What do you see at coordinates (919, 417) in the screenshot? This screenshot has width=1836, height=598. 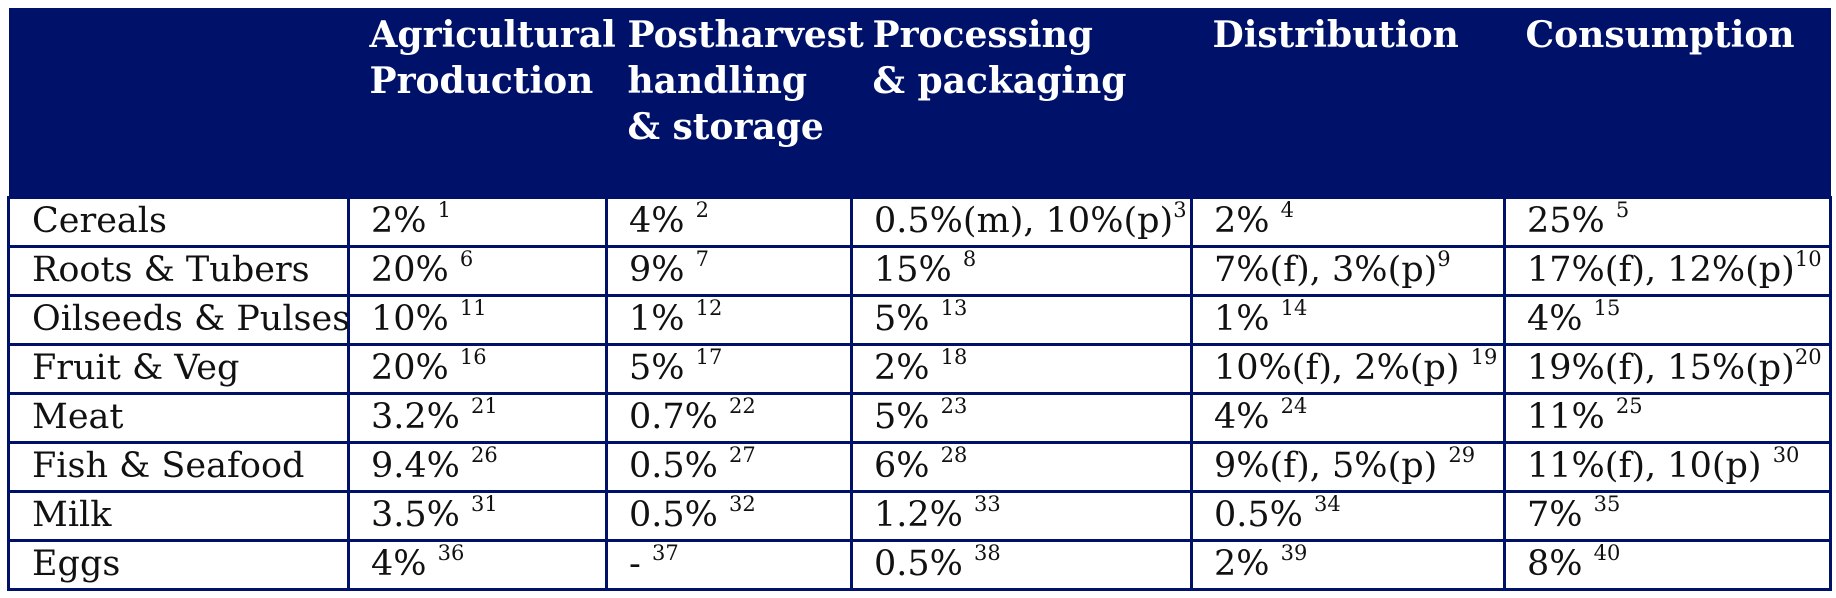 I see `table-row: Meat 3.2% 21 0.7% 22 5% 23 4% 24 11% 25` at bounding box center [919, 417].